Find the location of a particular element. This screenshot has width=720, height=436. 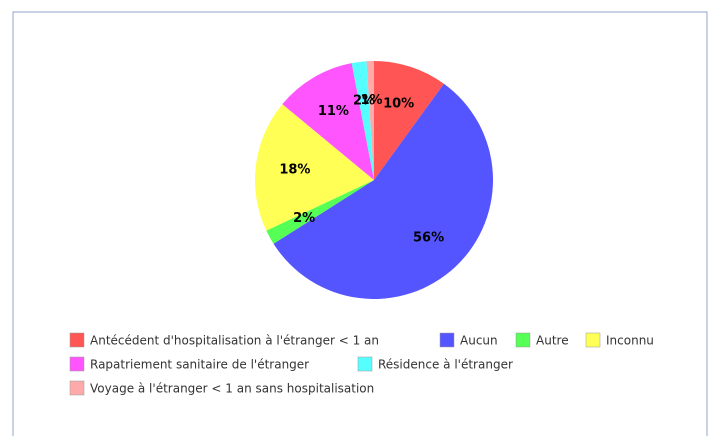

slice-label: 11% is located at coordinates (333, 111).